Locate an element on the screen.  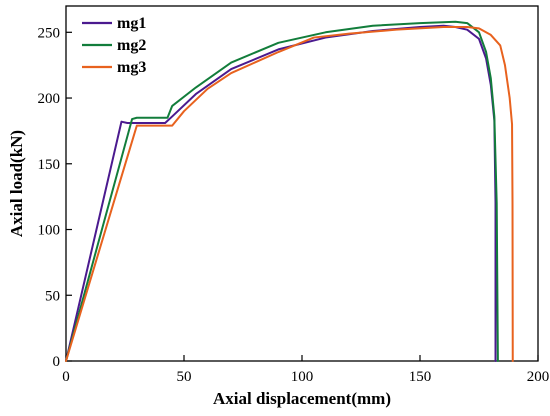
legend-label-mg2: mg2 is located at coordinates (131, 45).